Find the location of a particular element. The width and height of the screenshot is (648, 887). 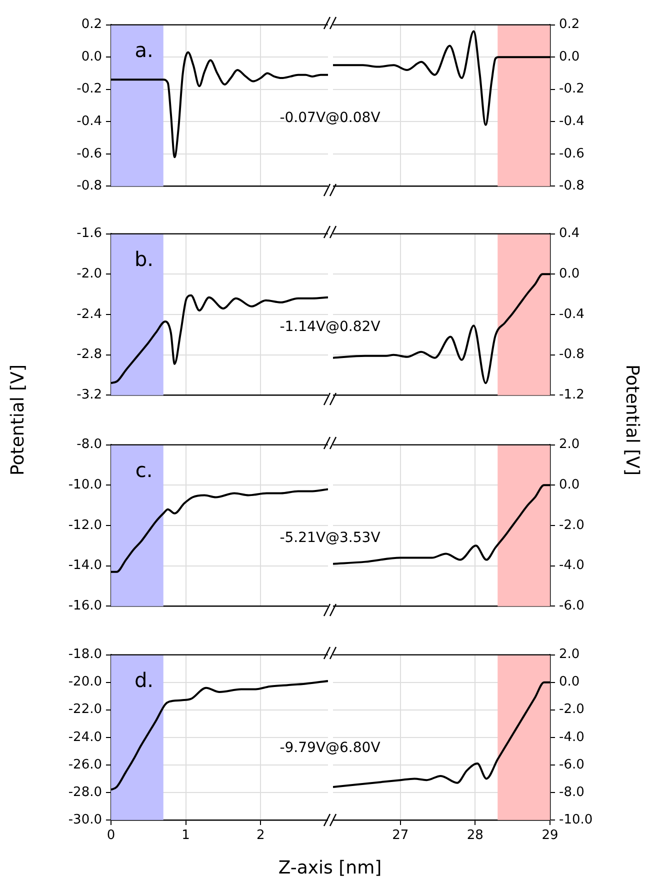

annotation: -5.21V@3.53V is located at coordinates (330, 538).